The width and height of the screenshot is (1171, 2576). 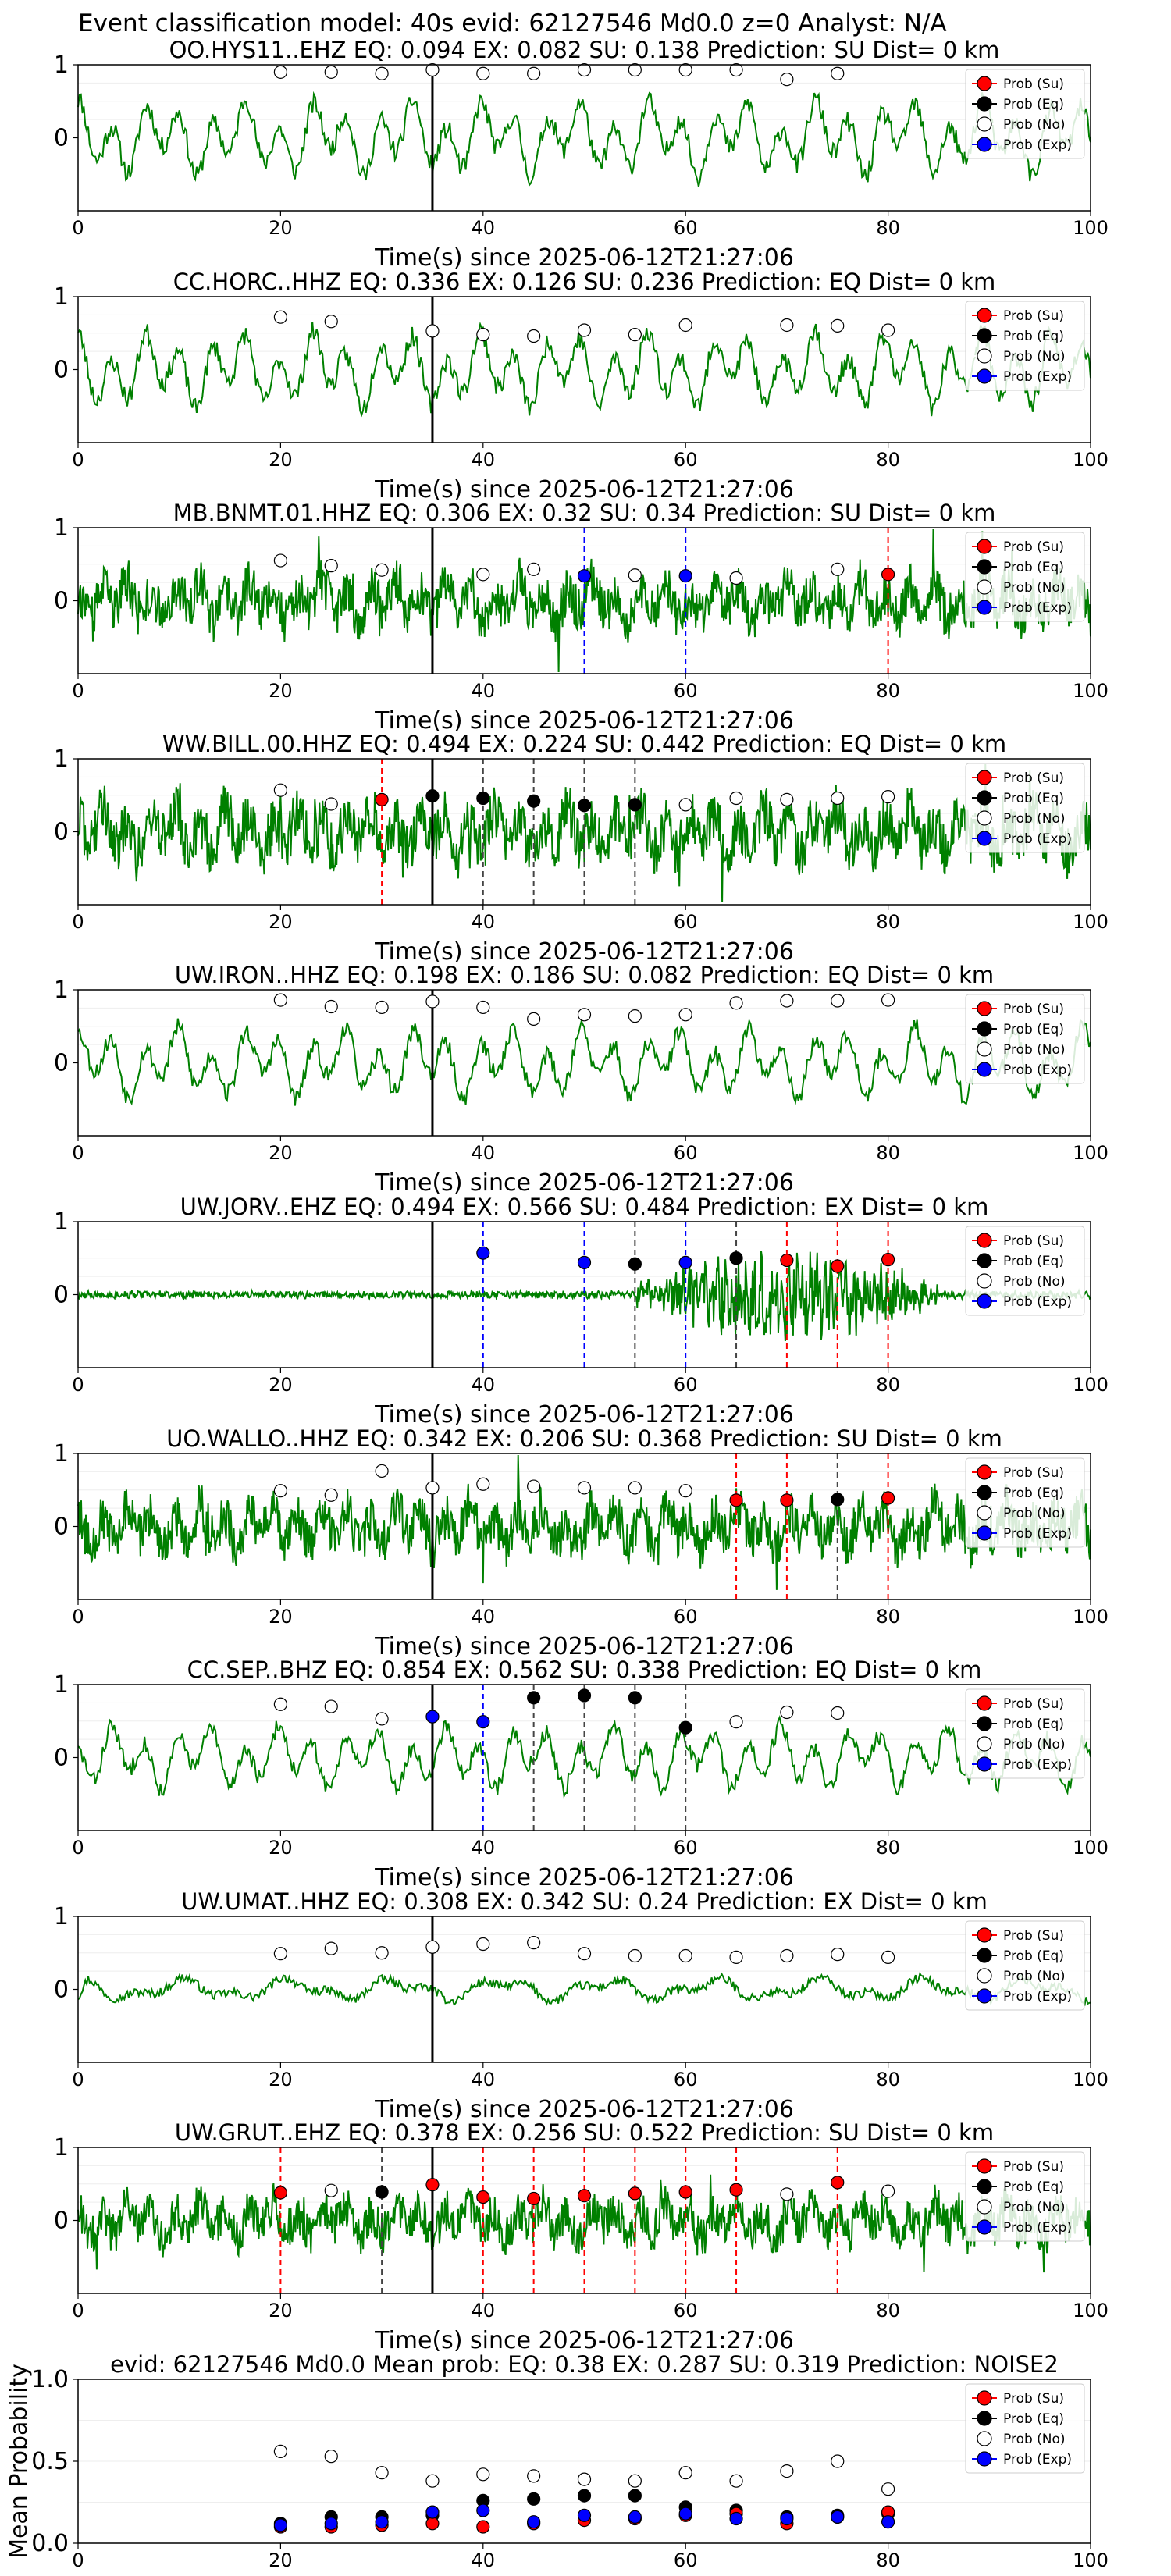 I want to click on y-axis-label: Mean Probability, so click(x=19, y=2461).